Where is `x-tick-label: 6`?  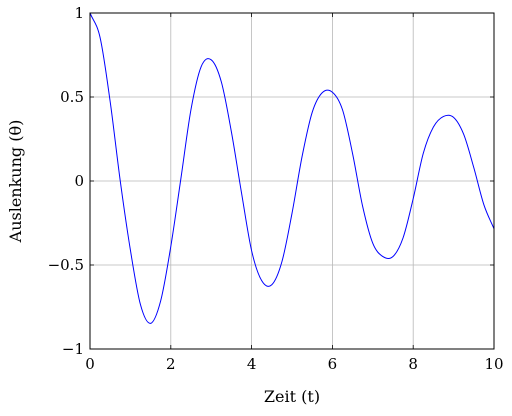
x-tick-label: 6 is located at coordinates (333, 364).